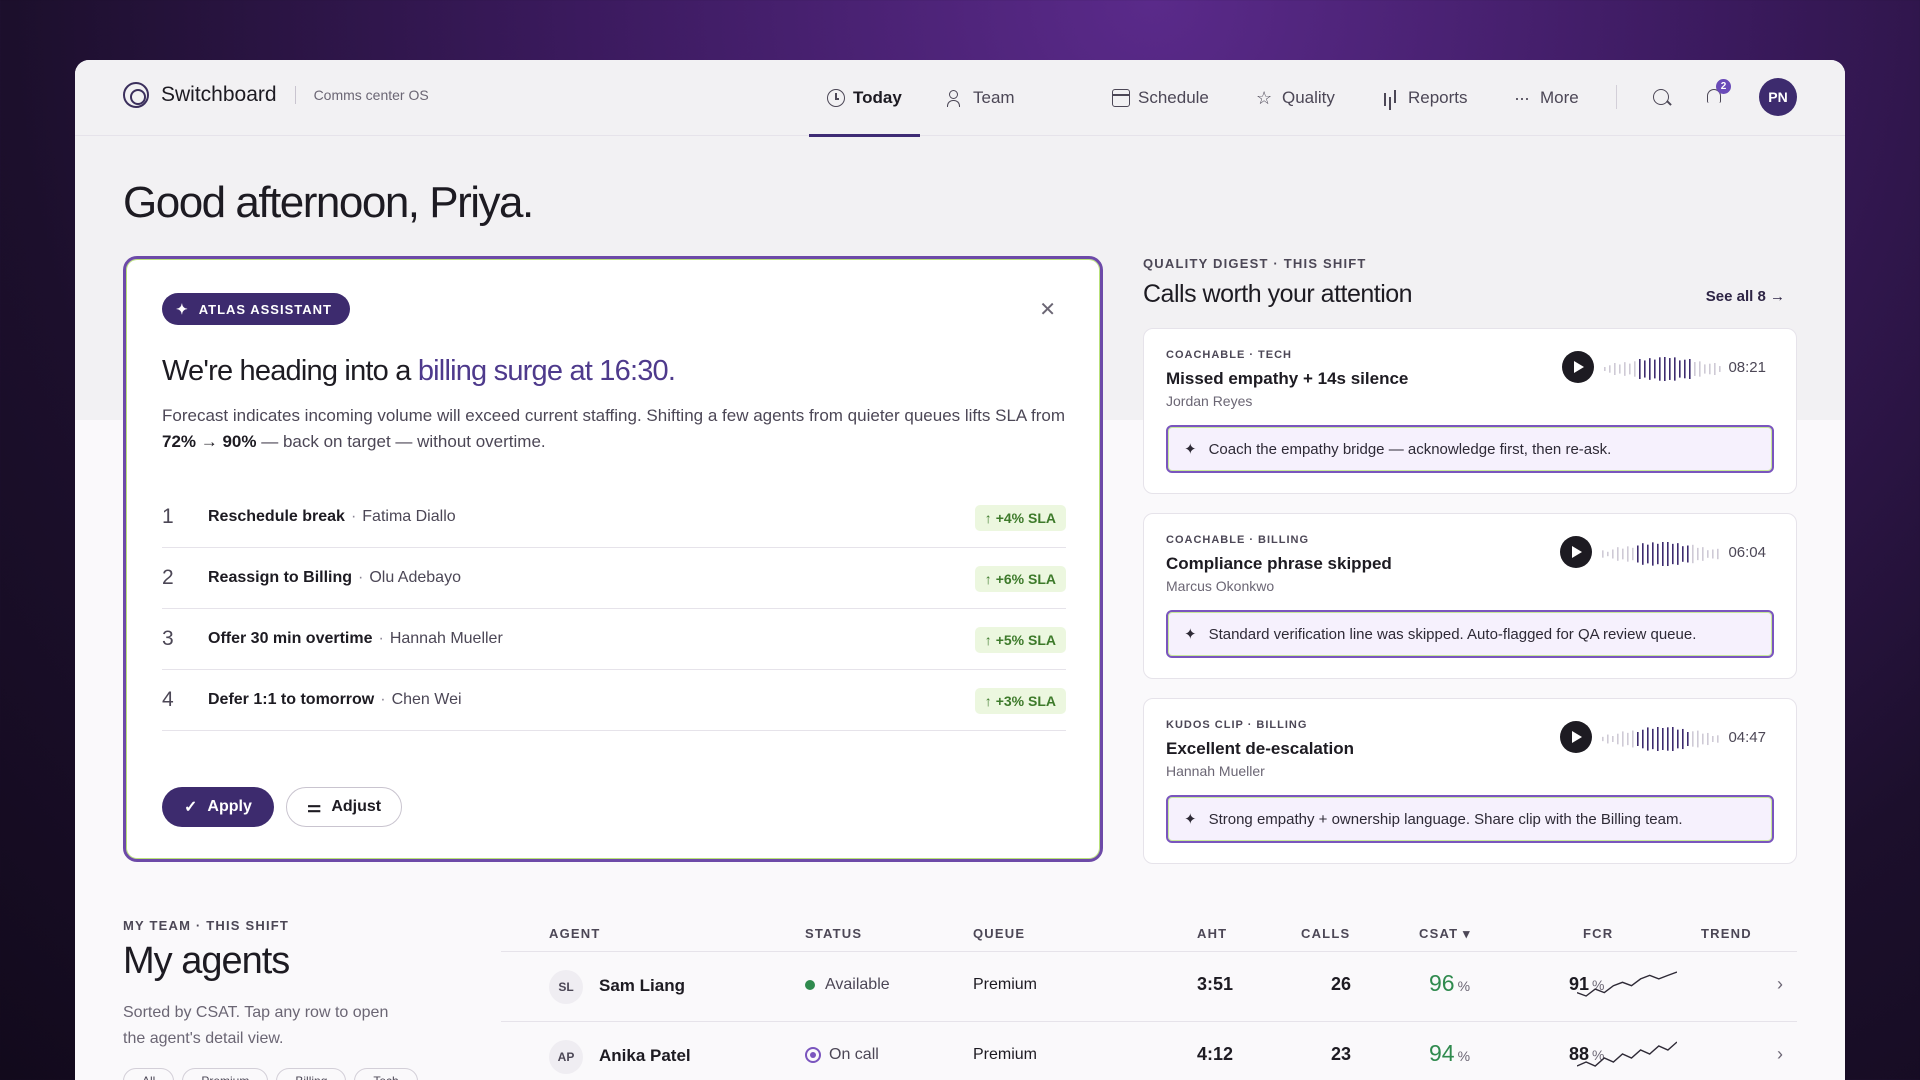 The image size is (1920, 1080). Describe the element at coordinates (1005, 984) in the screenshot. I see `agent-queue: Premium` at that location.